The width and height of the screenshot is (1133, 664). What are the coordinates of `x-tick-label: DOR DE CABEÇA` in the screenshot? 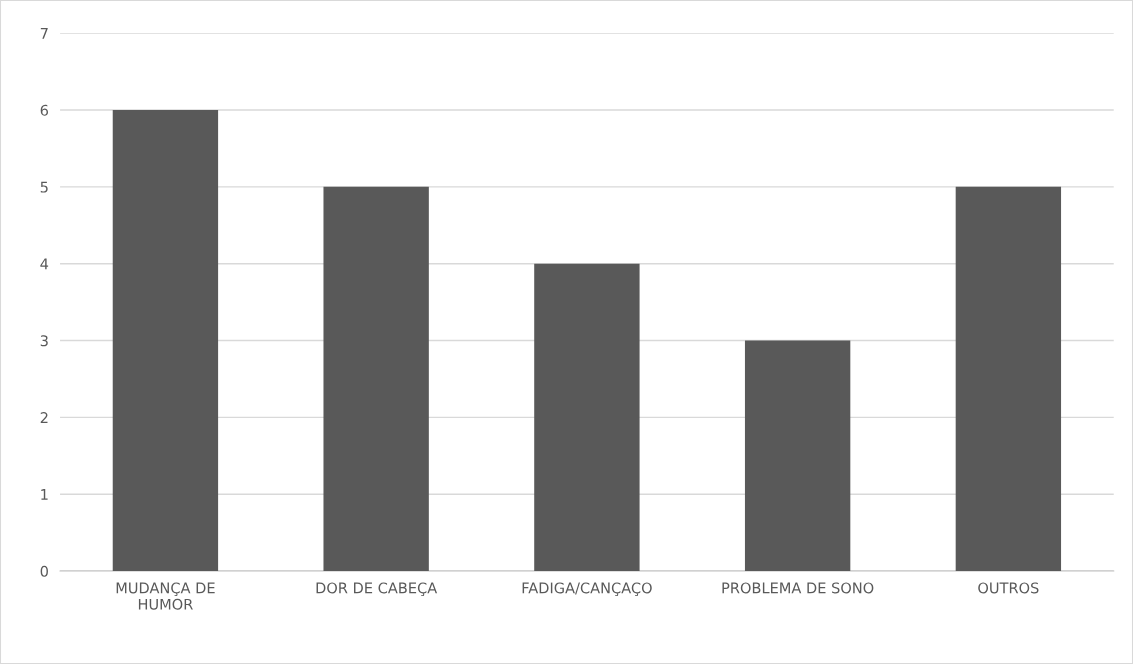 It's located at (377, 589).